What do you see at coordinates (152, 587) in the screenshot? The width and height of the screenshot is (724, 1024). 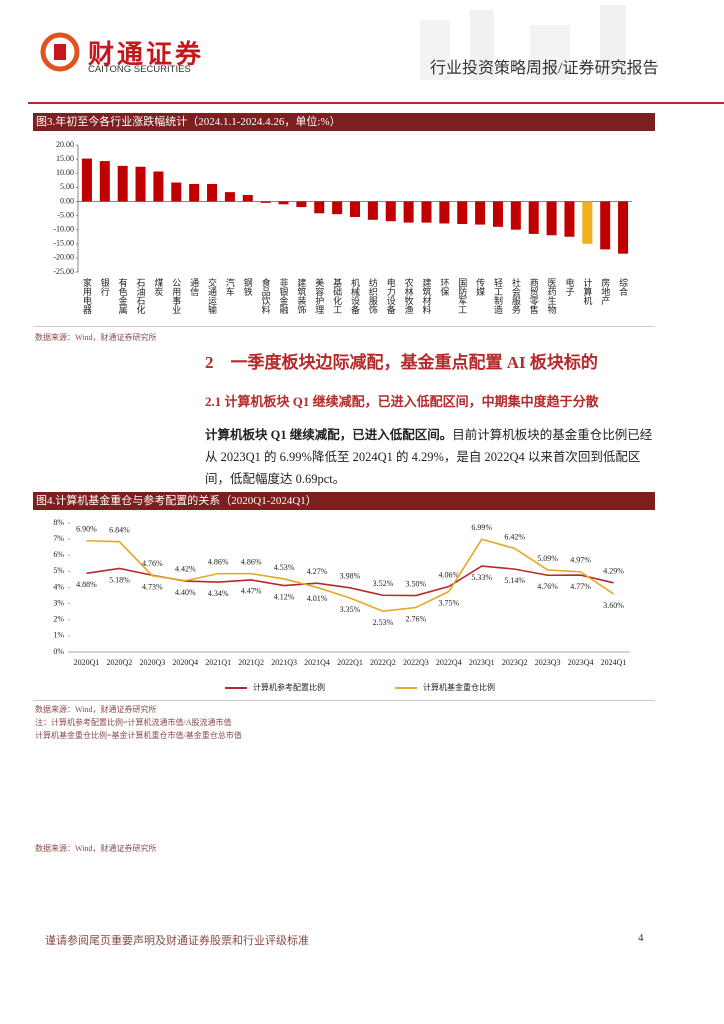 I see `data-label: 4.73%` at bounding box center [152, 587].